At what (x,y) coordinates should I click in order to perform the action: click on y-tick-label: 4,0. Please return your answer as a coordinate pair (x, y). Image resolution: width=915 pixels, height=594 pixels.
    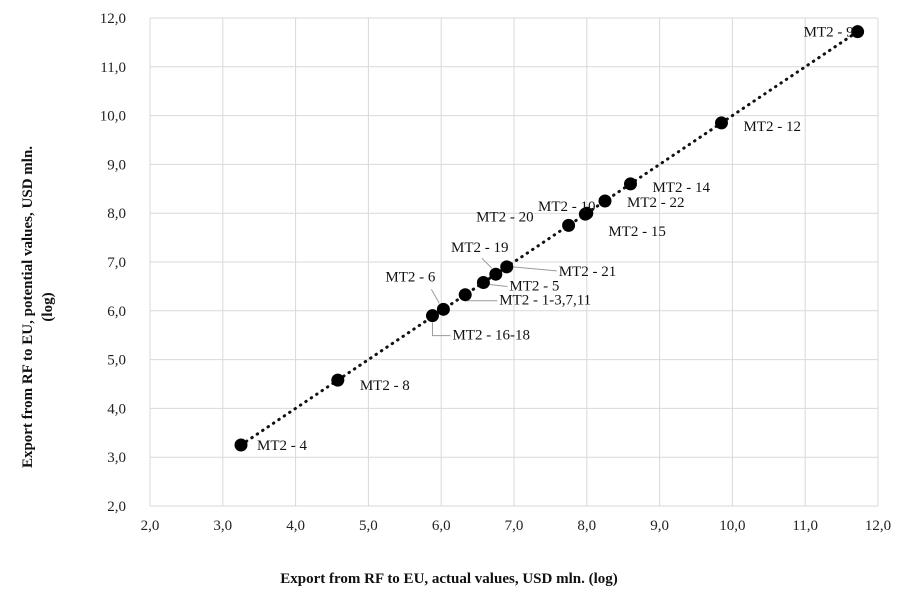
    Looking at the image, I should click on (116, 409).